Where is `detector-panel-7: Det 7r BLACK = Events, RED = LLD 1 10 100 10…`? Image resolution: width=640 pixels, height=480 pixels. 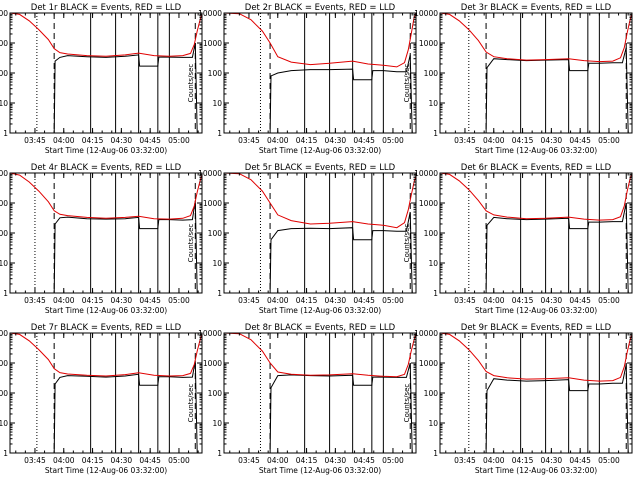 detector-panel-7: Det 7r BLACK = Events, RED = LLD 1 10 100 10… is located at coordinates (101, 399).